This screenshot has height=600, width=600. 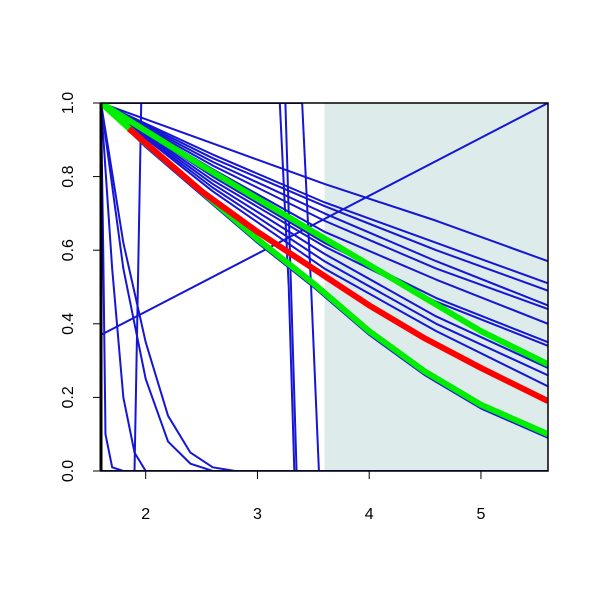 I want to click on x-tick-label: 5, so click(x=480, y=514).